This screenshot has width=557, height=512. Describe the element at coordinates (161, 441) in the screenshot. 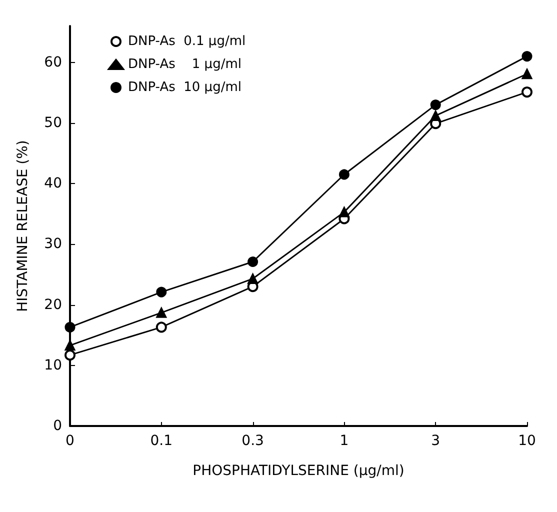

I see `x-tick-label: 0.1` at that location.